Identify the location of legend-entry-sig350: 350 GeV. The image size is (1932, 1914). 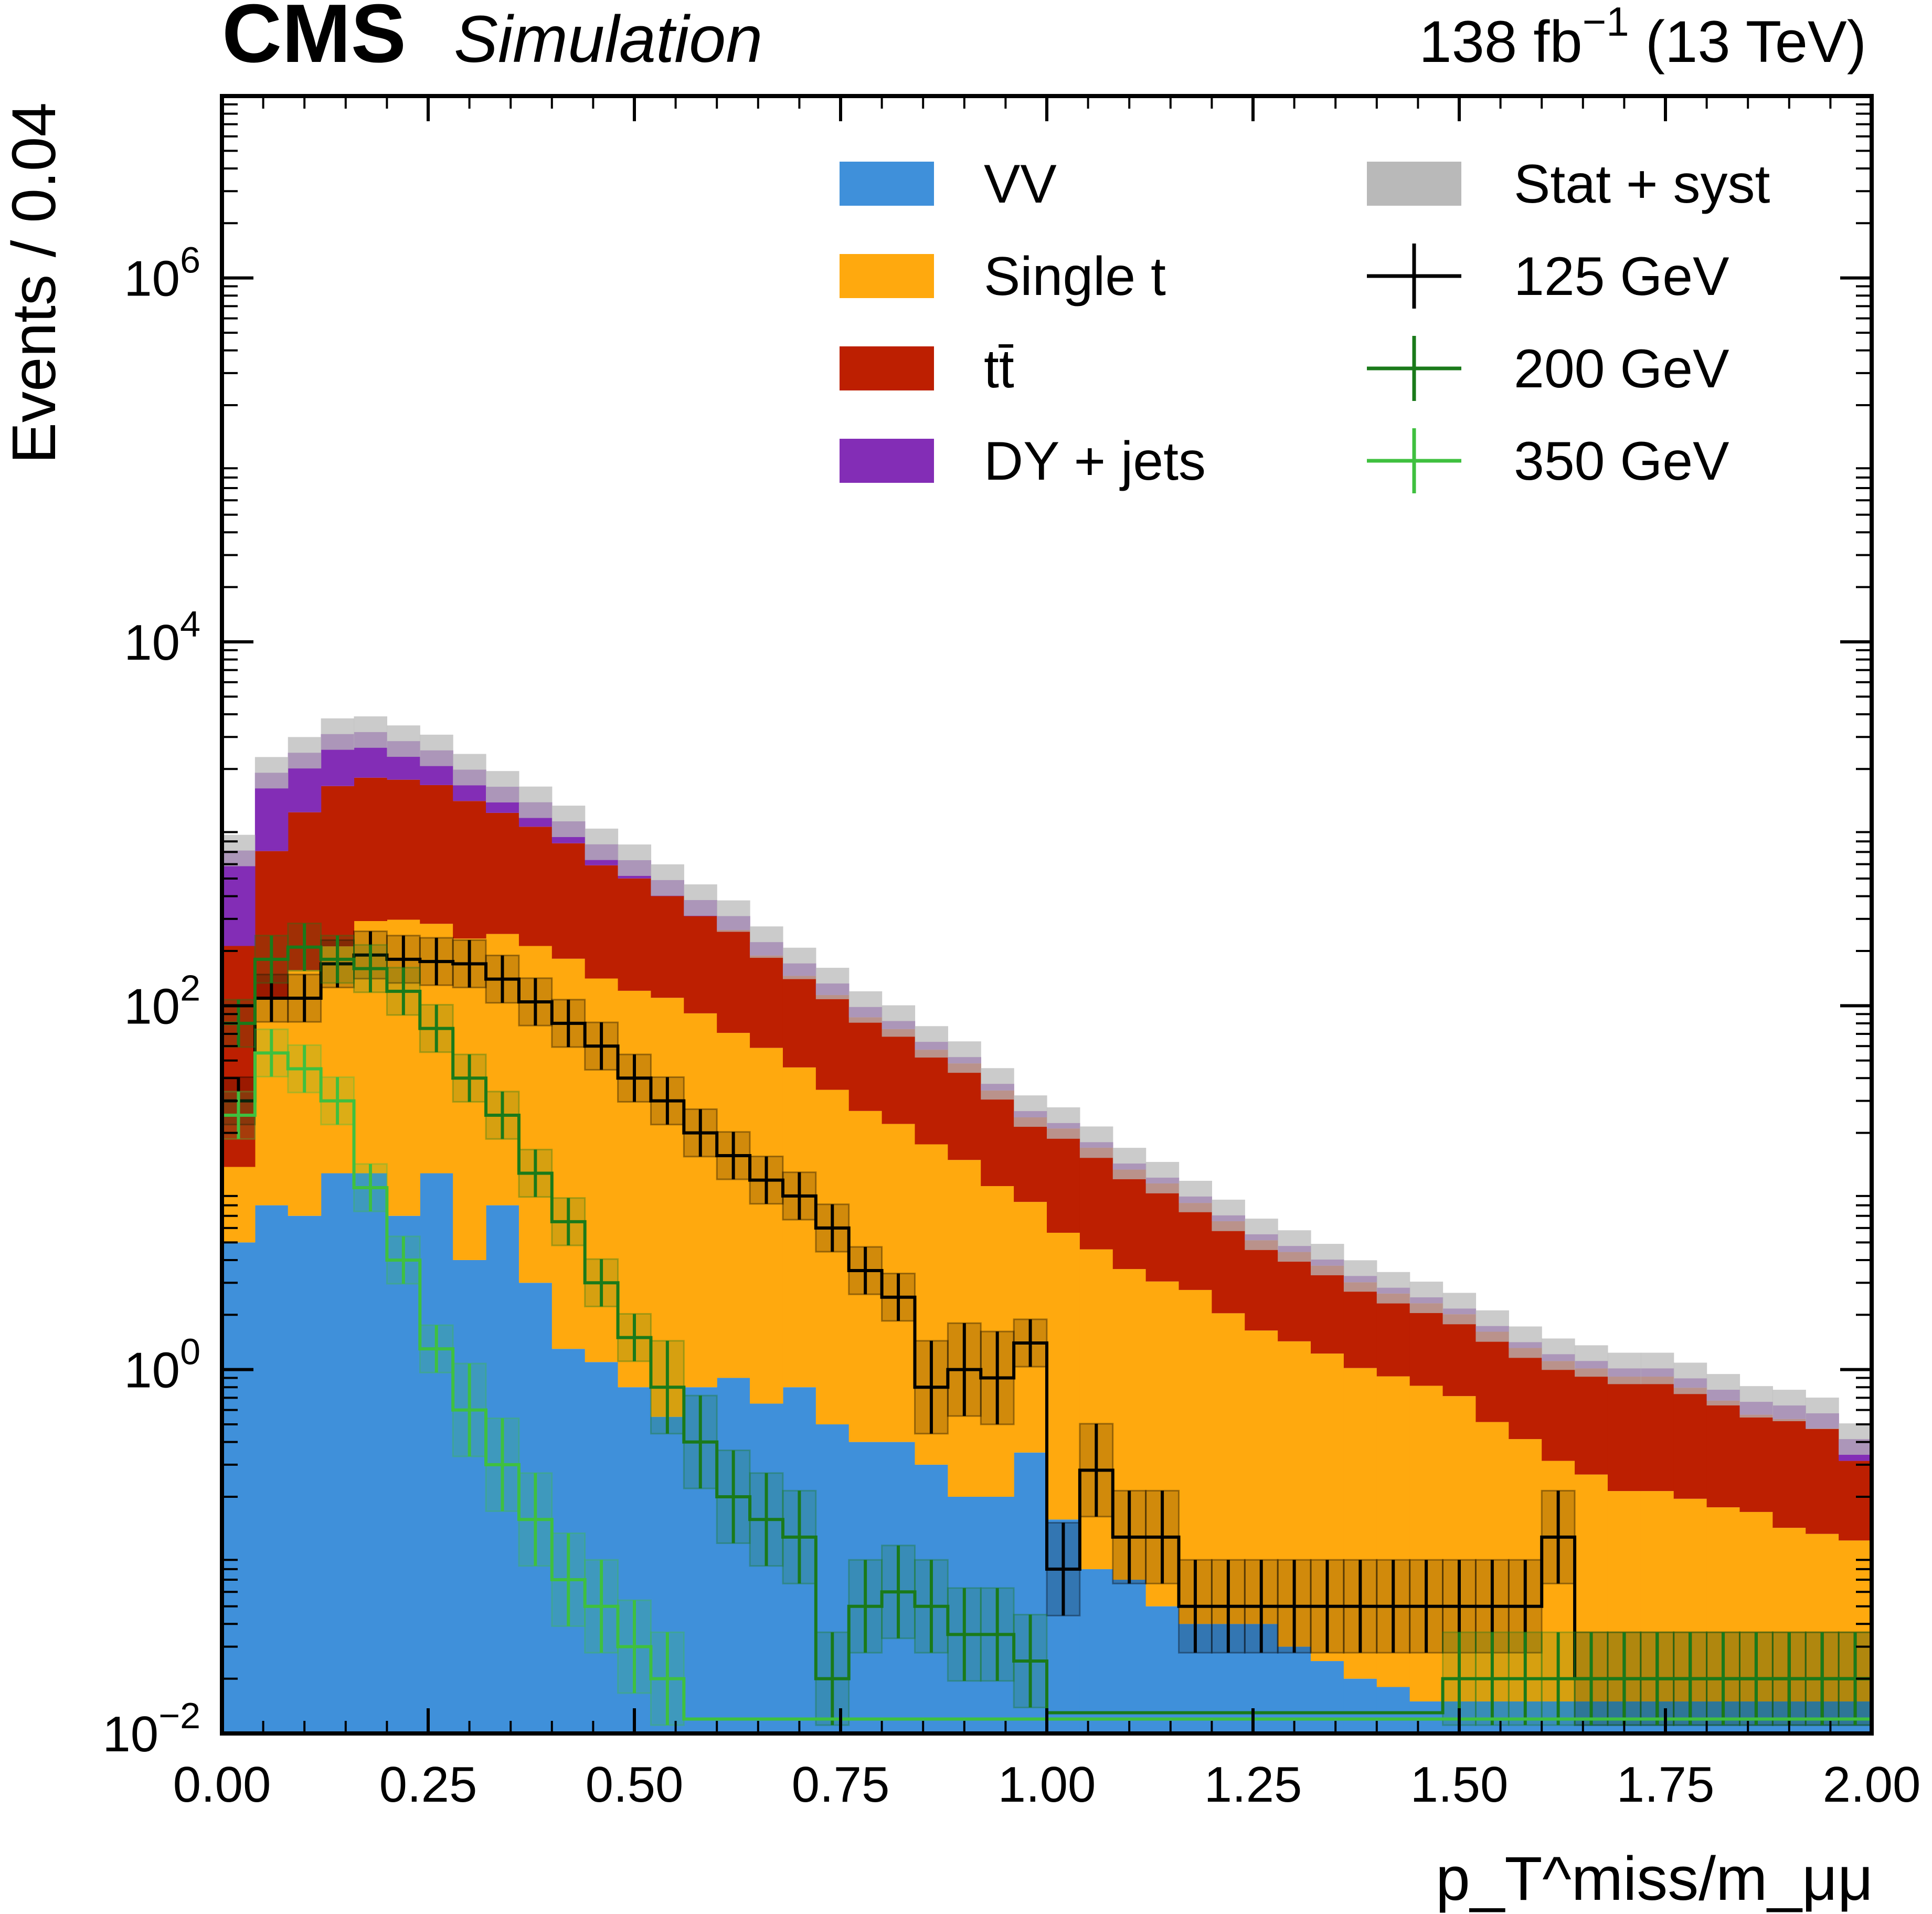
(1548, 460).